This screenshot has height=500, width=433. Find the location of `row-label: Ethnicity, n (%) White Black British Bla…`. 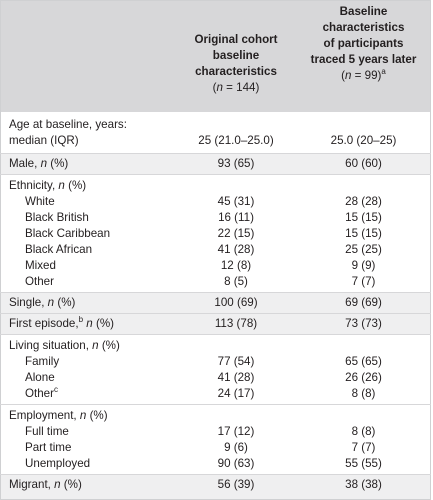

row-label: Ethnicity, n (%) White Black British Bla… is located at coordinates (85, 232).